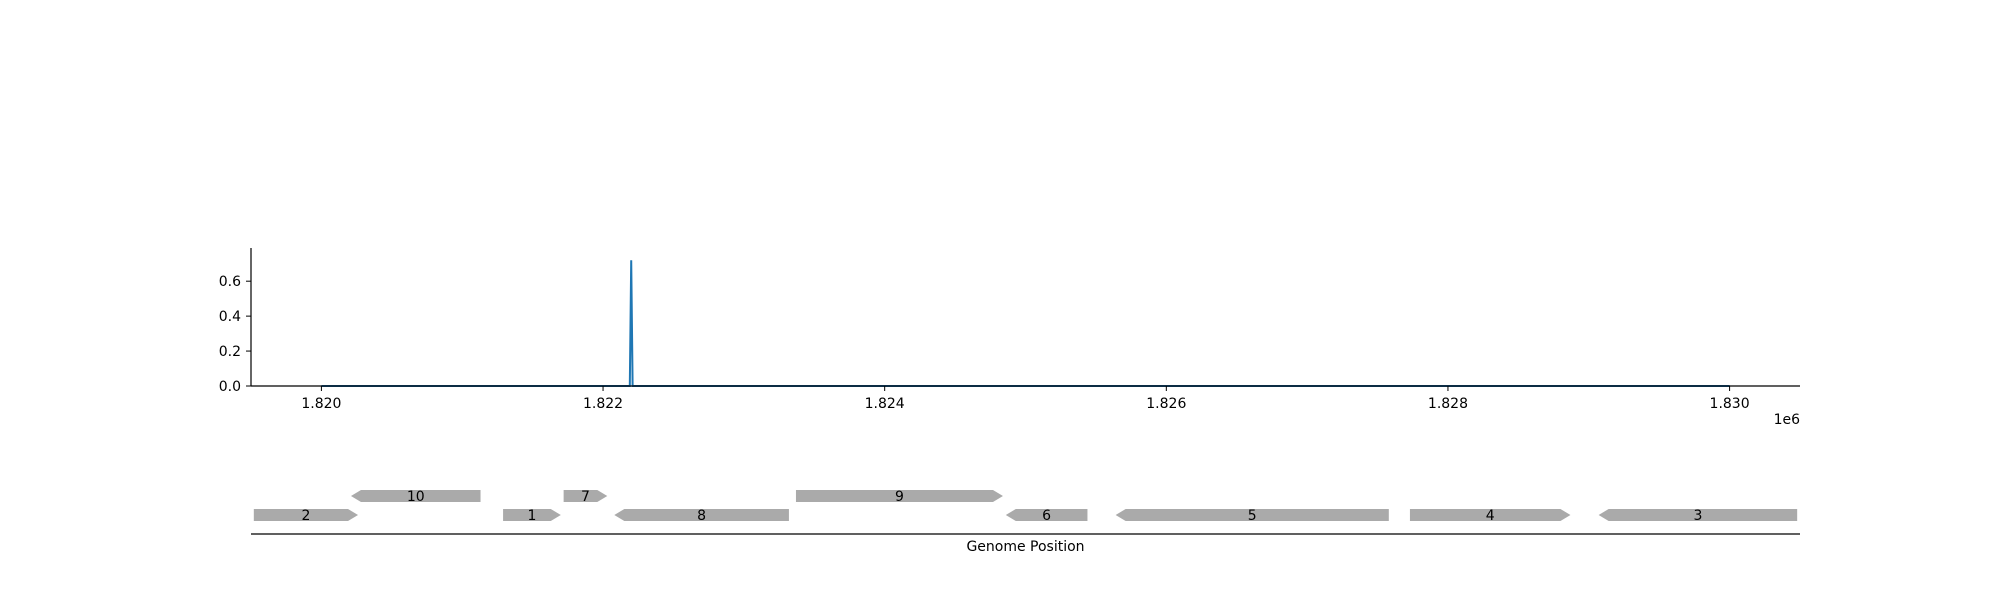 The width and height of the screenshot is (2000, 604). What do you see at coordinates (321, 404) in the screenshot?
I see `x-tick-label: 1.820` at bounding box center [321, 404].